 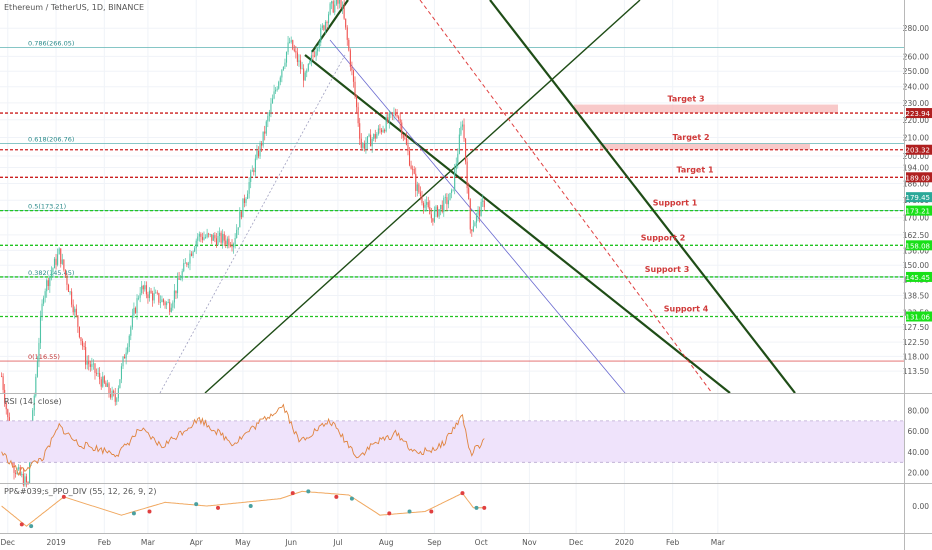 What do you see at coordinates (244, 508) in the screenshot?
I see `ppo-pane: PP&#039;s_PPO_DIV (55, 12, 26, 9, 2)` at bounding box center [244, 508].